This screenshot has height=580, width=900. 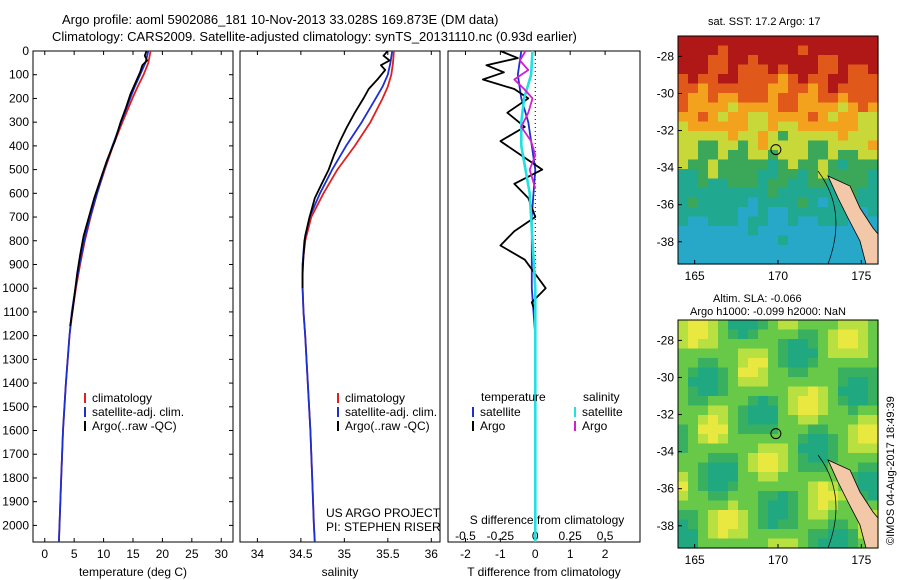 What do you see at coordinates (258, 554) in the screenshot?
I see `salinity-x-label: 34` at bounding box center [258, 554].